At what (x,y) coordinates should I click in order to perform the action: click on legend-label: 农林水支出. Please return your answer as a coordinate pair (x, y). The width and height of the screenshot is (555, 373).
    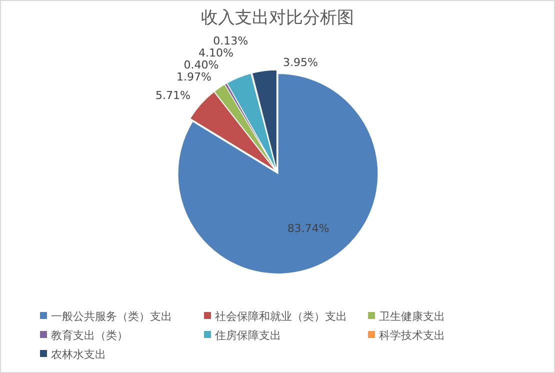
    Looking at the image, I should click on (78, 354).